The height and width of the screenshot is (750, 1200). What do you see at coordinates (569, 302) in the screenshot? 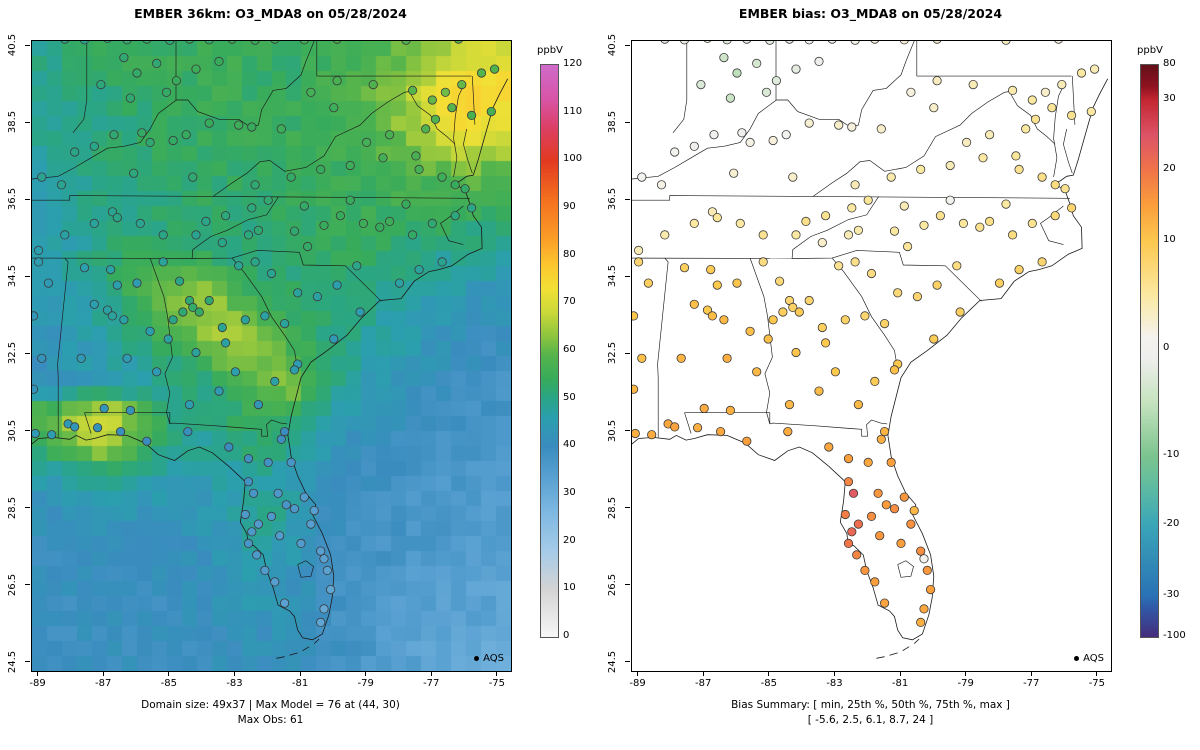
I see `colorbar-tick-label: 70` at bounding box center [569, 302].